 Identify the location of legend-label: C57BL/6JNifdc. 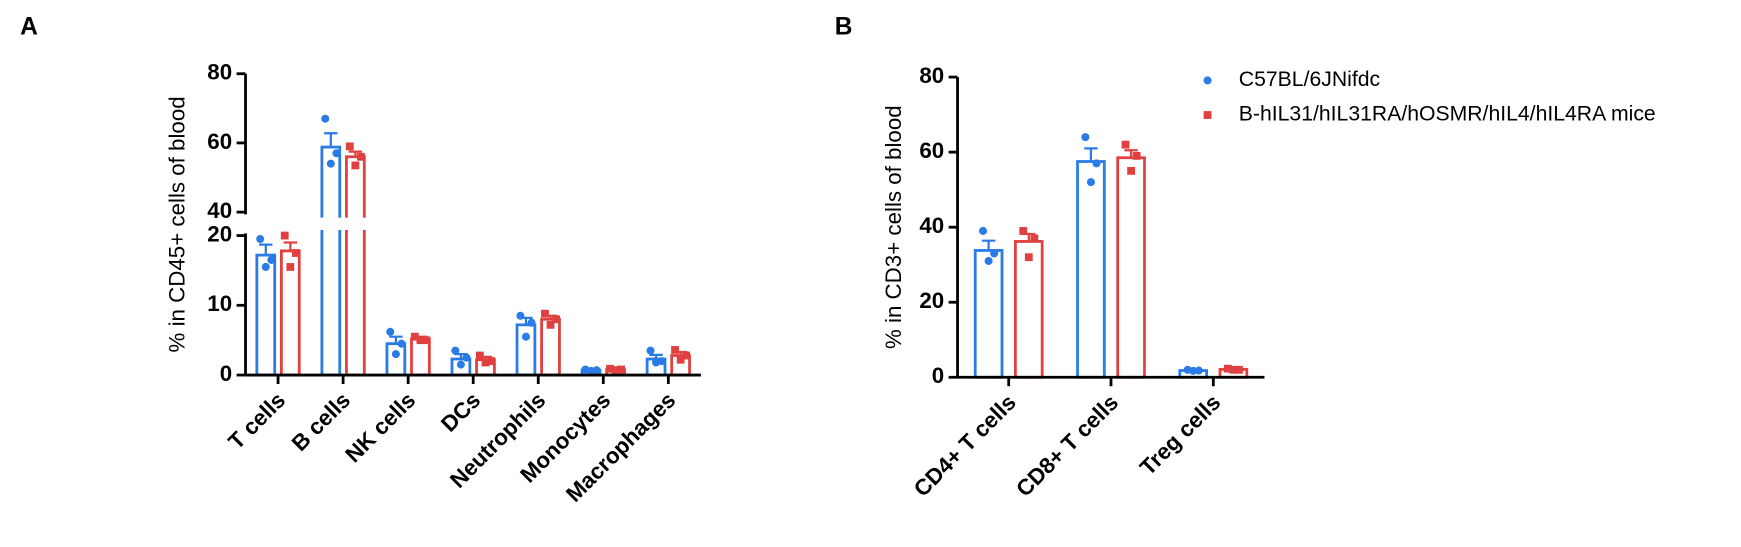
(1310, 79).